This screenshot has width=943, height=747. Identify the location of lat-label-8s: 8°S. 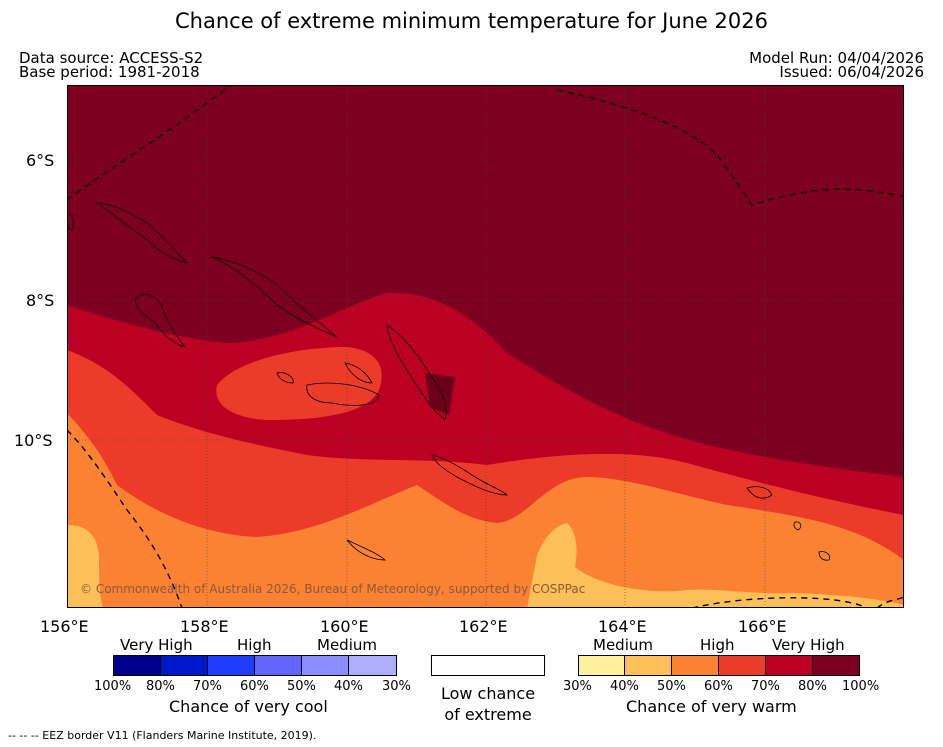
(40, 300).